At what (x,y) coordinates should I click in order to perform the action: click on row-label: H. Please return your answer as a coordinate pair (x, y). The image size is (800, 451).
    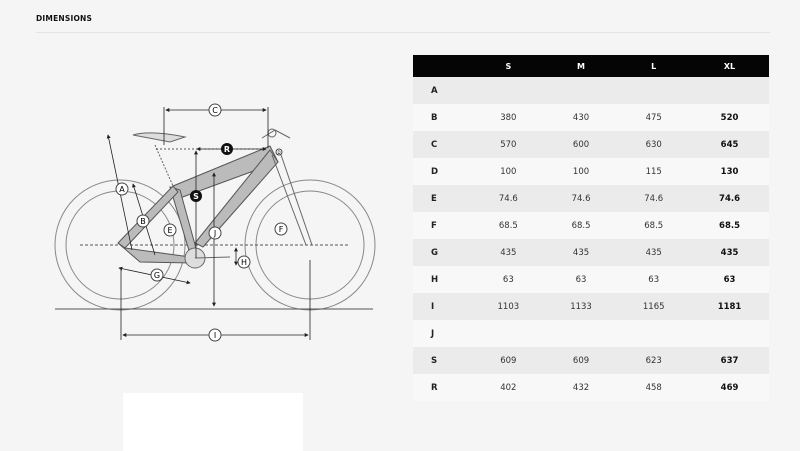
    Looking at the image, I should click on (435, 279).